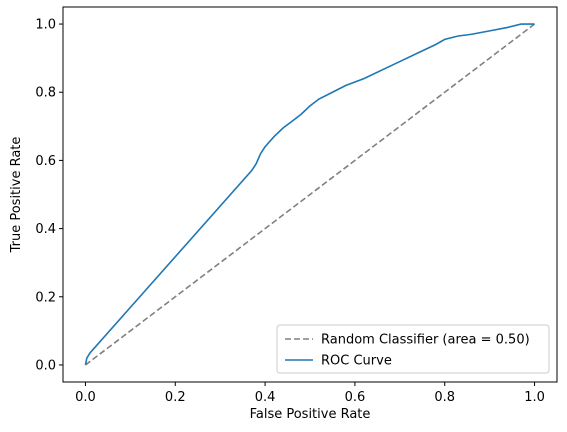 Image resolution: width=567 pixels, height=432 pixels. Describe the element at coordinates (265, 397) in the screenshot. I see `x-tick-label: 0.4` at that location.